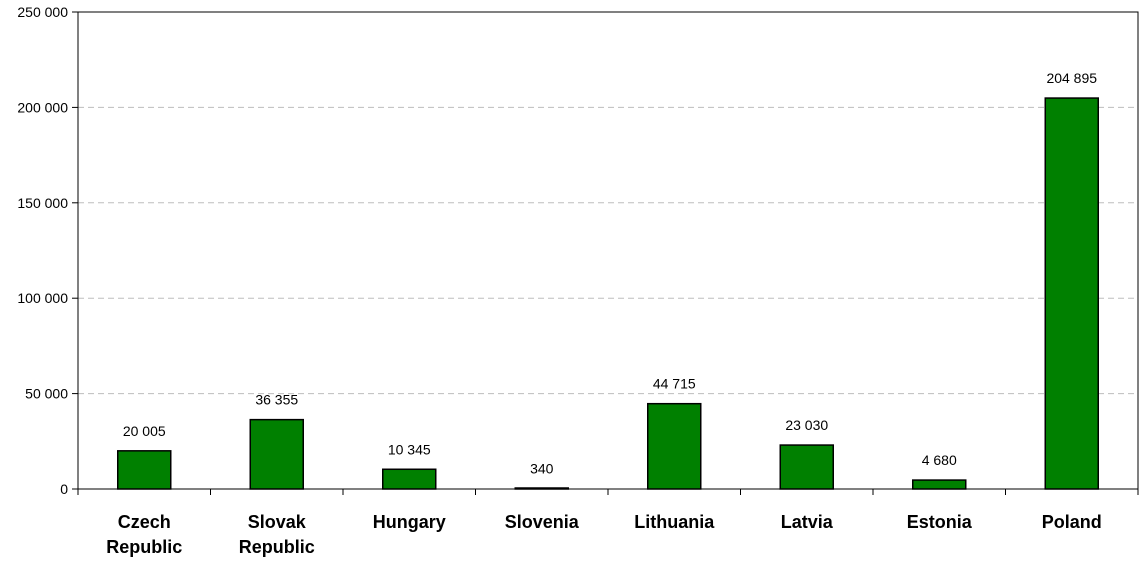 This screenshot has width=1142, height=562. Describe the element at coordinates (277, 522) in the screenshot. I see `x-tick-label: Slovak` at that location.